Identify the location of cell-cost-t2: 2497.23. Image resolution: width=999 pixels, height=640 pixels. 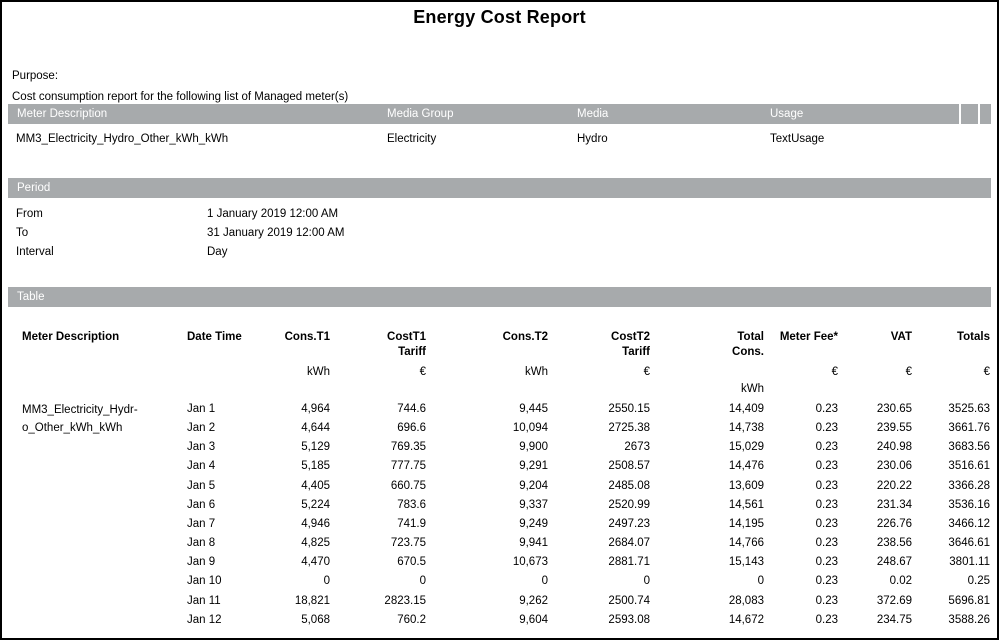
(629, 523).